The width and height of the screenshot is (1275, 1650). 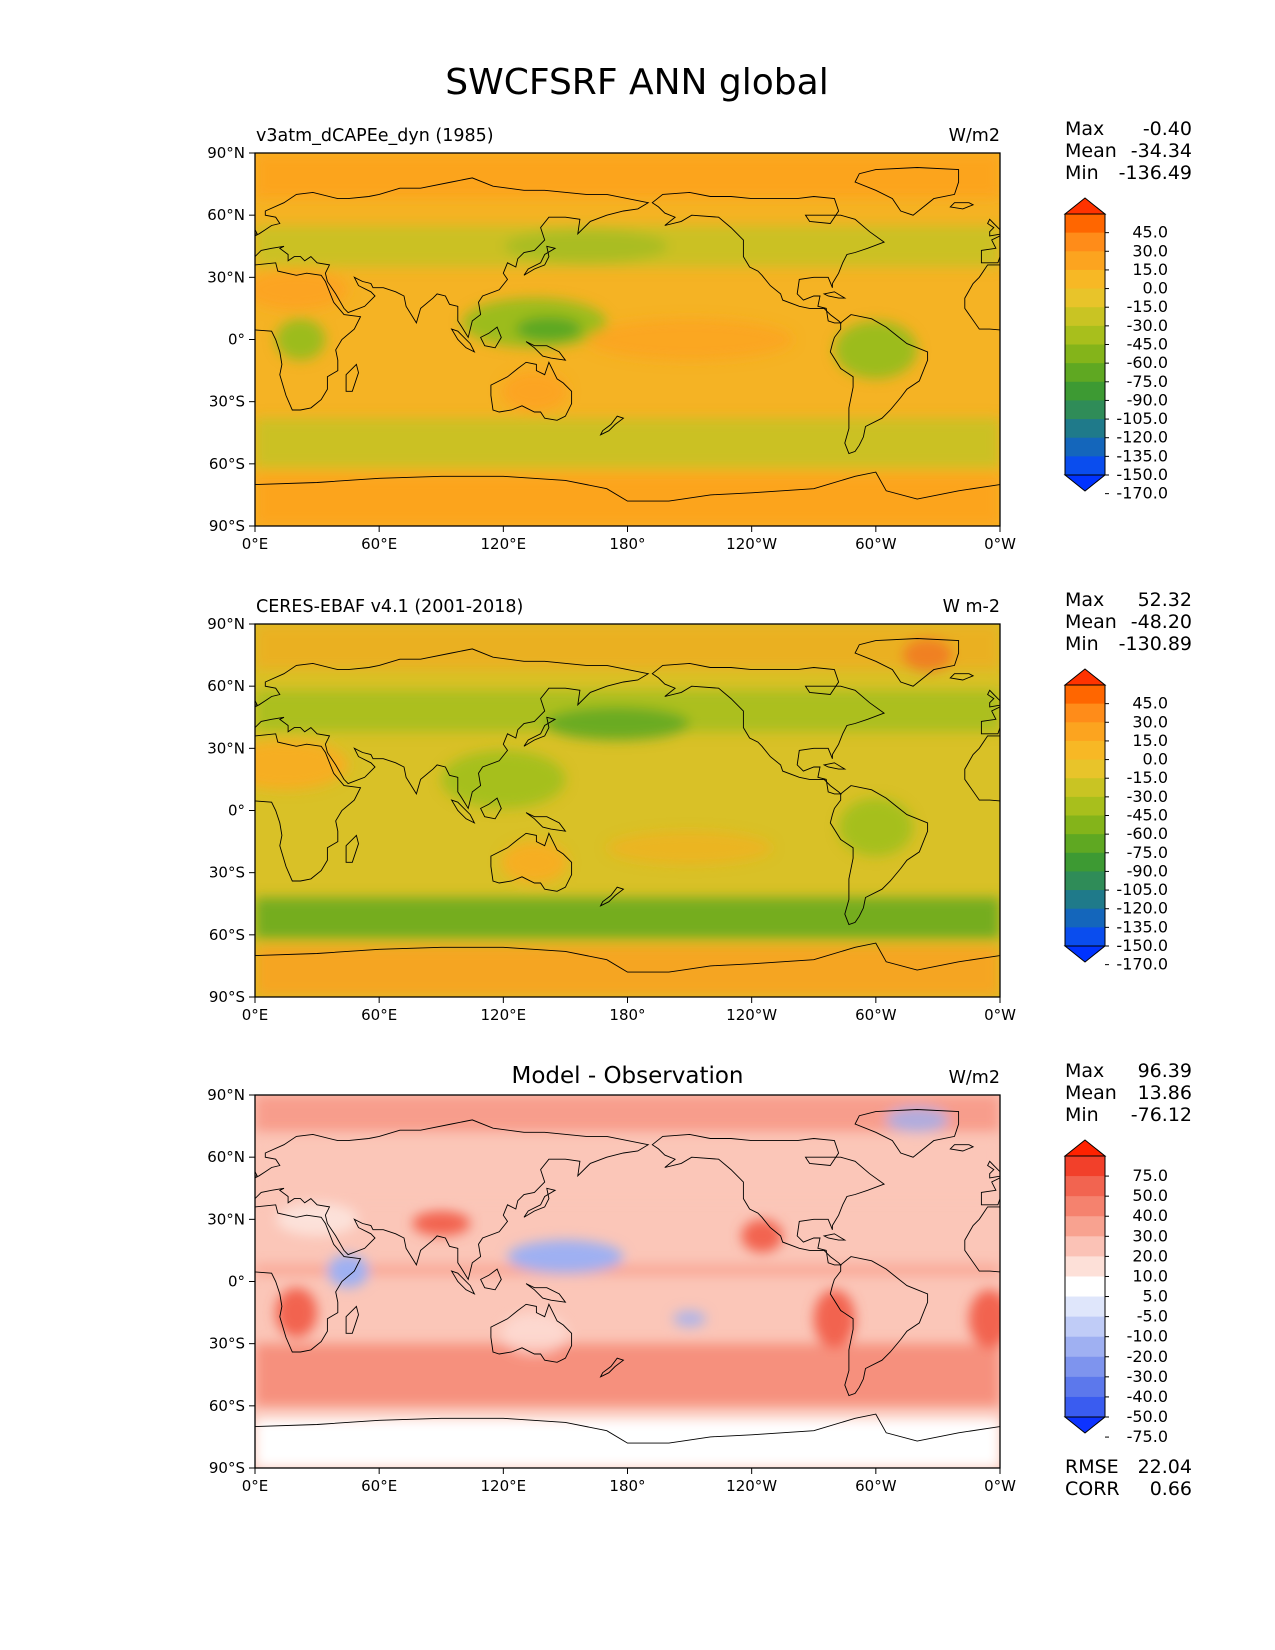 What do you see at coordinates (1142, 926) in the screenshot?
I see `colorbar-label: -135.0` at bounding box center [1142, 926].